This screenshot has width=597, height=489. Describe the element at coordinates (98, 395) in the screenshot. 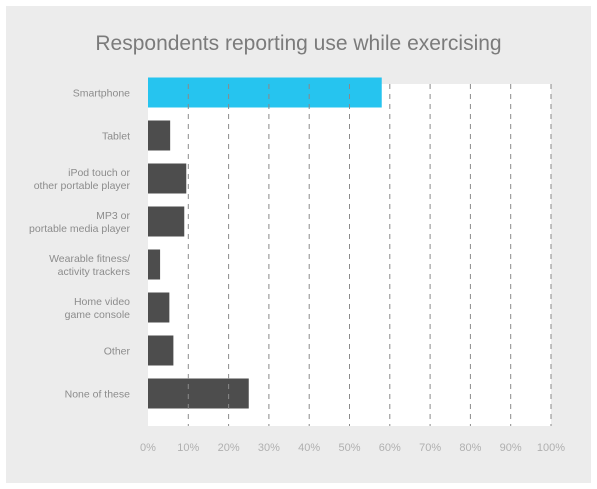

I see `category-label: None of these` at that location.